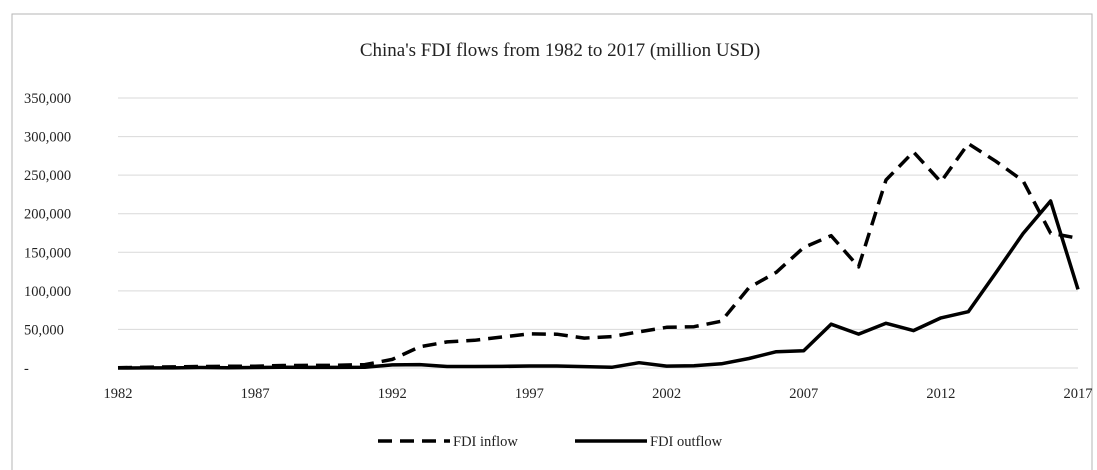  Describe the element at coordinates (803, 394) in the screenshot. I see `x-tick-label: 2007` at that location.